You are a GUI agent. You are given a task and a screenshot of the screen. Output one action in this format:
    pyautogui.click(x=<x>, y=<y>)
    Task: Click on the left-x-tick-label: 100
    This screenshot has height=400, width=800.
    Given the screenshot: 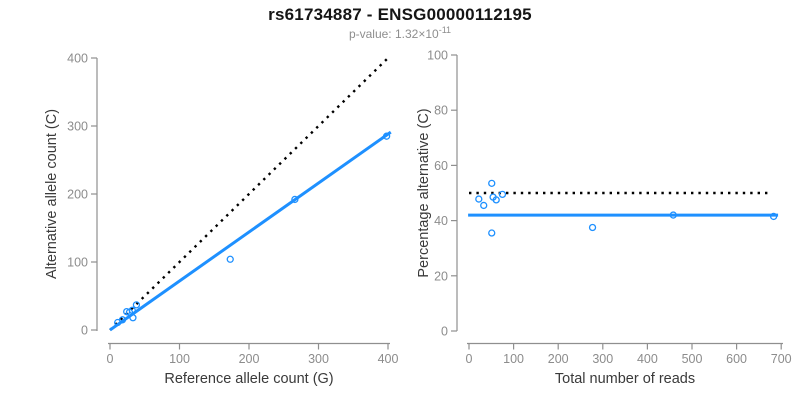 What is the action you would take?
    pyautogui.click(x=179, y=359)
    